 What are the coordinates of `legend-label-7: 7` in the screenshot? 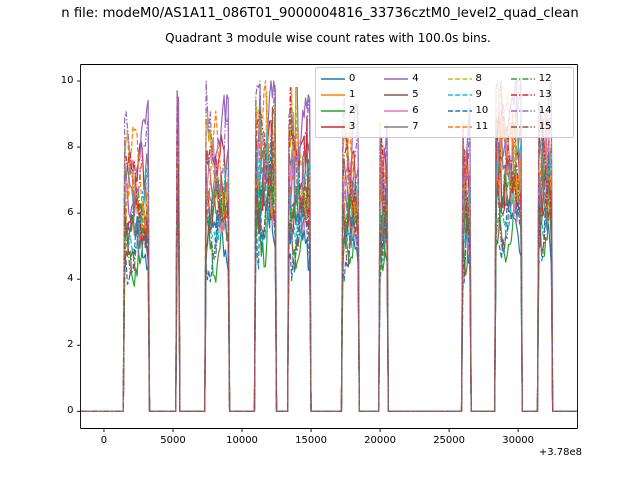 It's located at (415, 126).